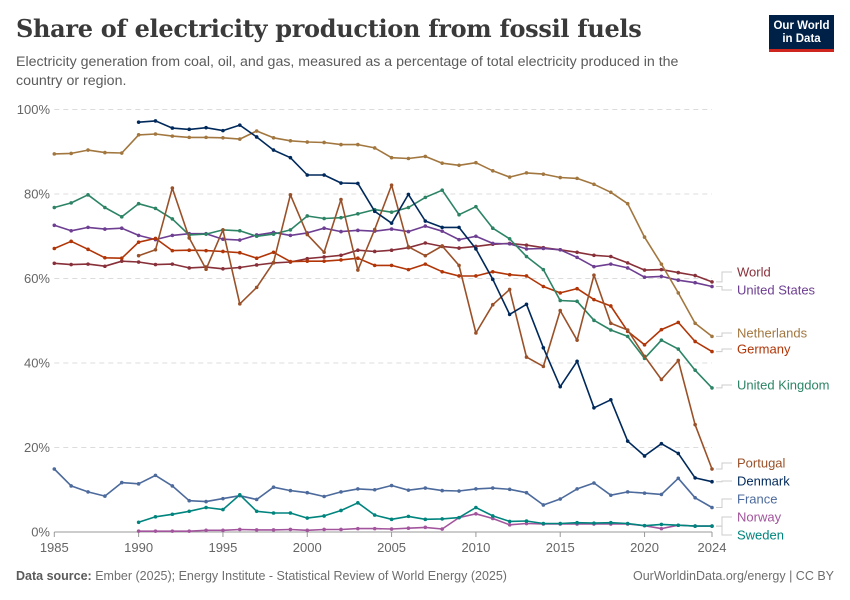 The width and height of the screenshot is (850, 600). I want to click on series-sweden, so click(425, 510).